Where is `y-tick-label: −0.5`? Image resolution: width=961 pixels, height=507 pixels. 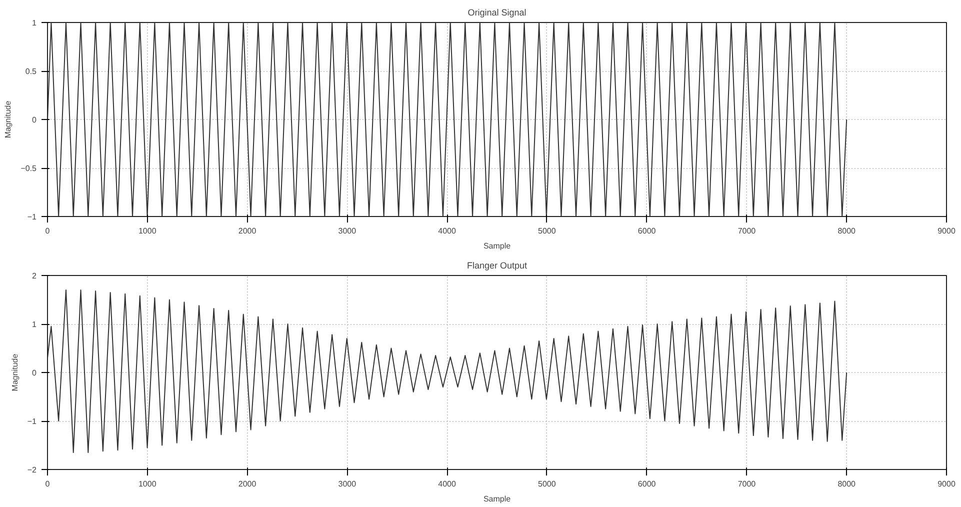 y-tick-label: −0.5 is located at coordinates (29, 168).